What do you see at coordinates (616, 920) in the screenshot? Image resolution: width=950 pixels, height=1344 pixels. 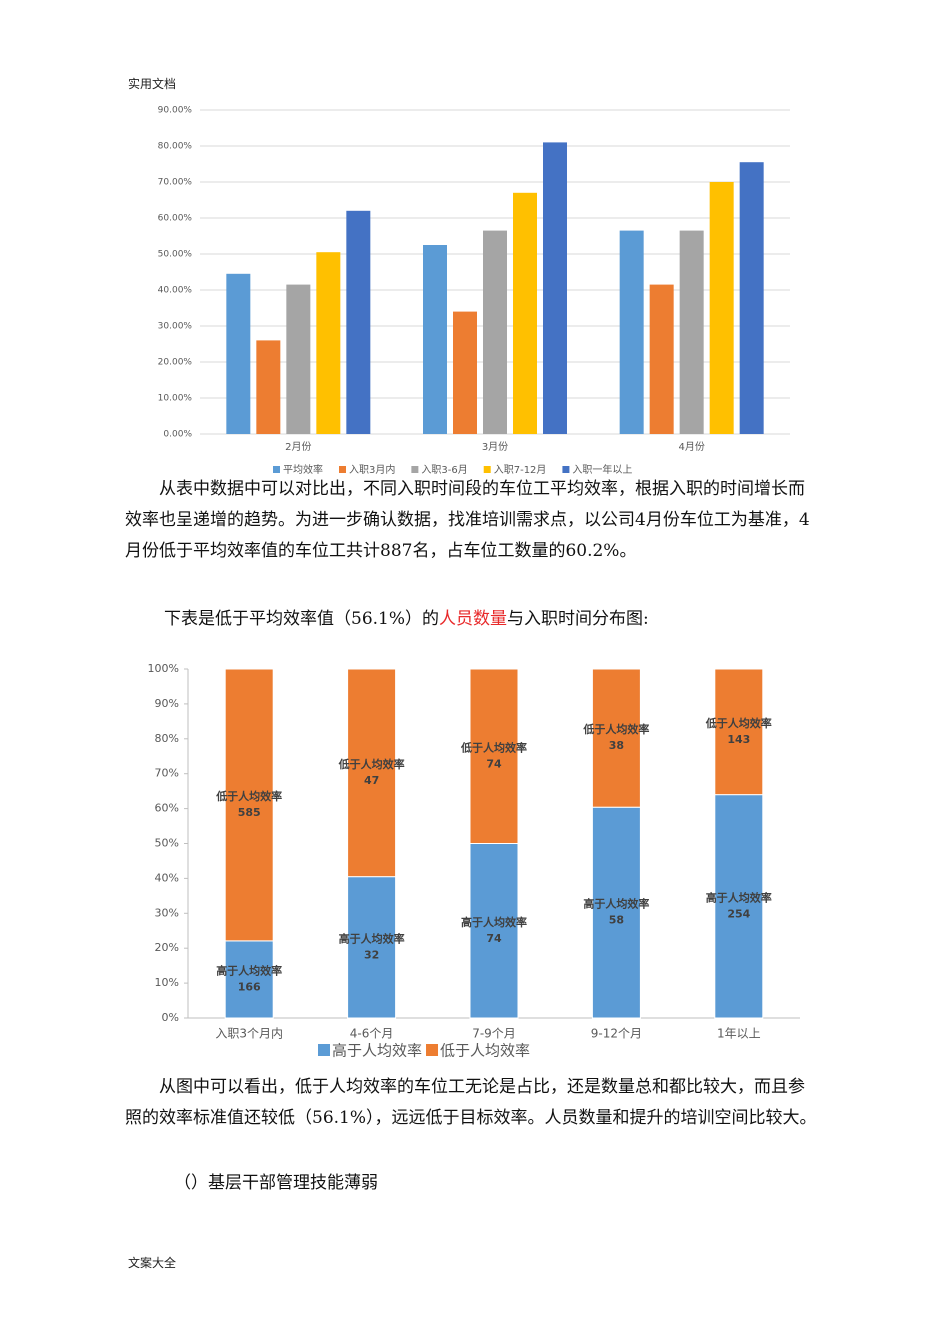 I see `data-label: 58` at bounding box center [616, 920].